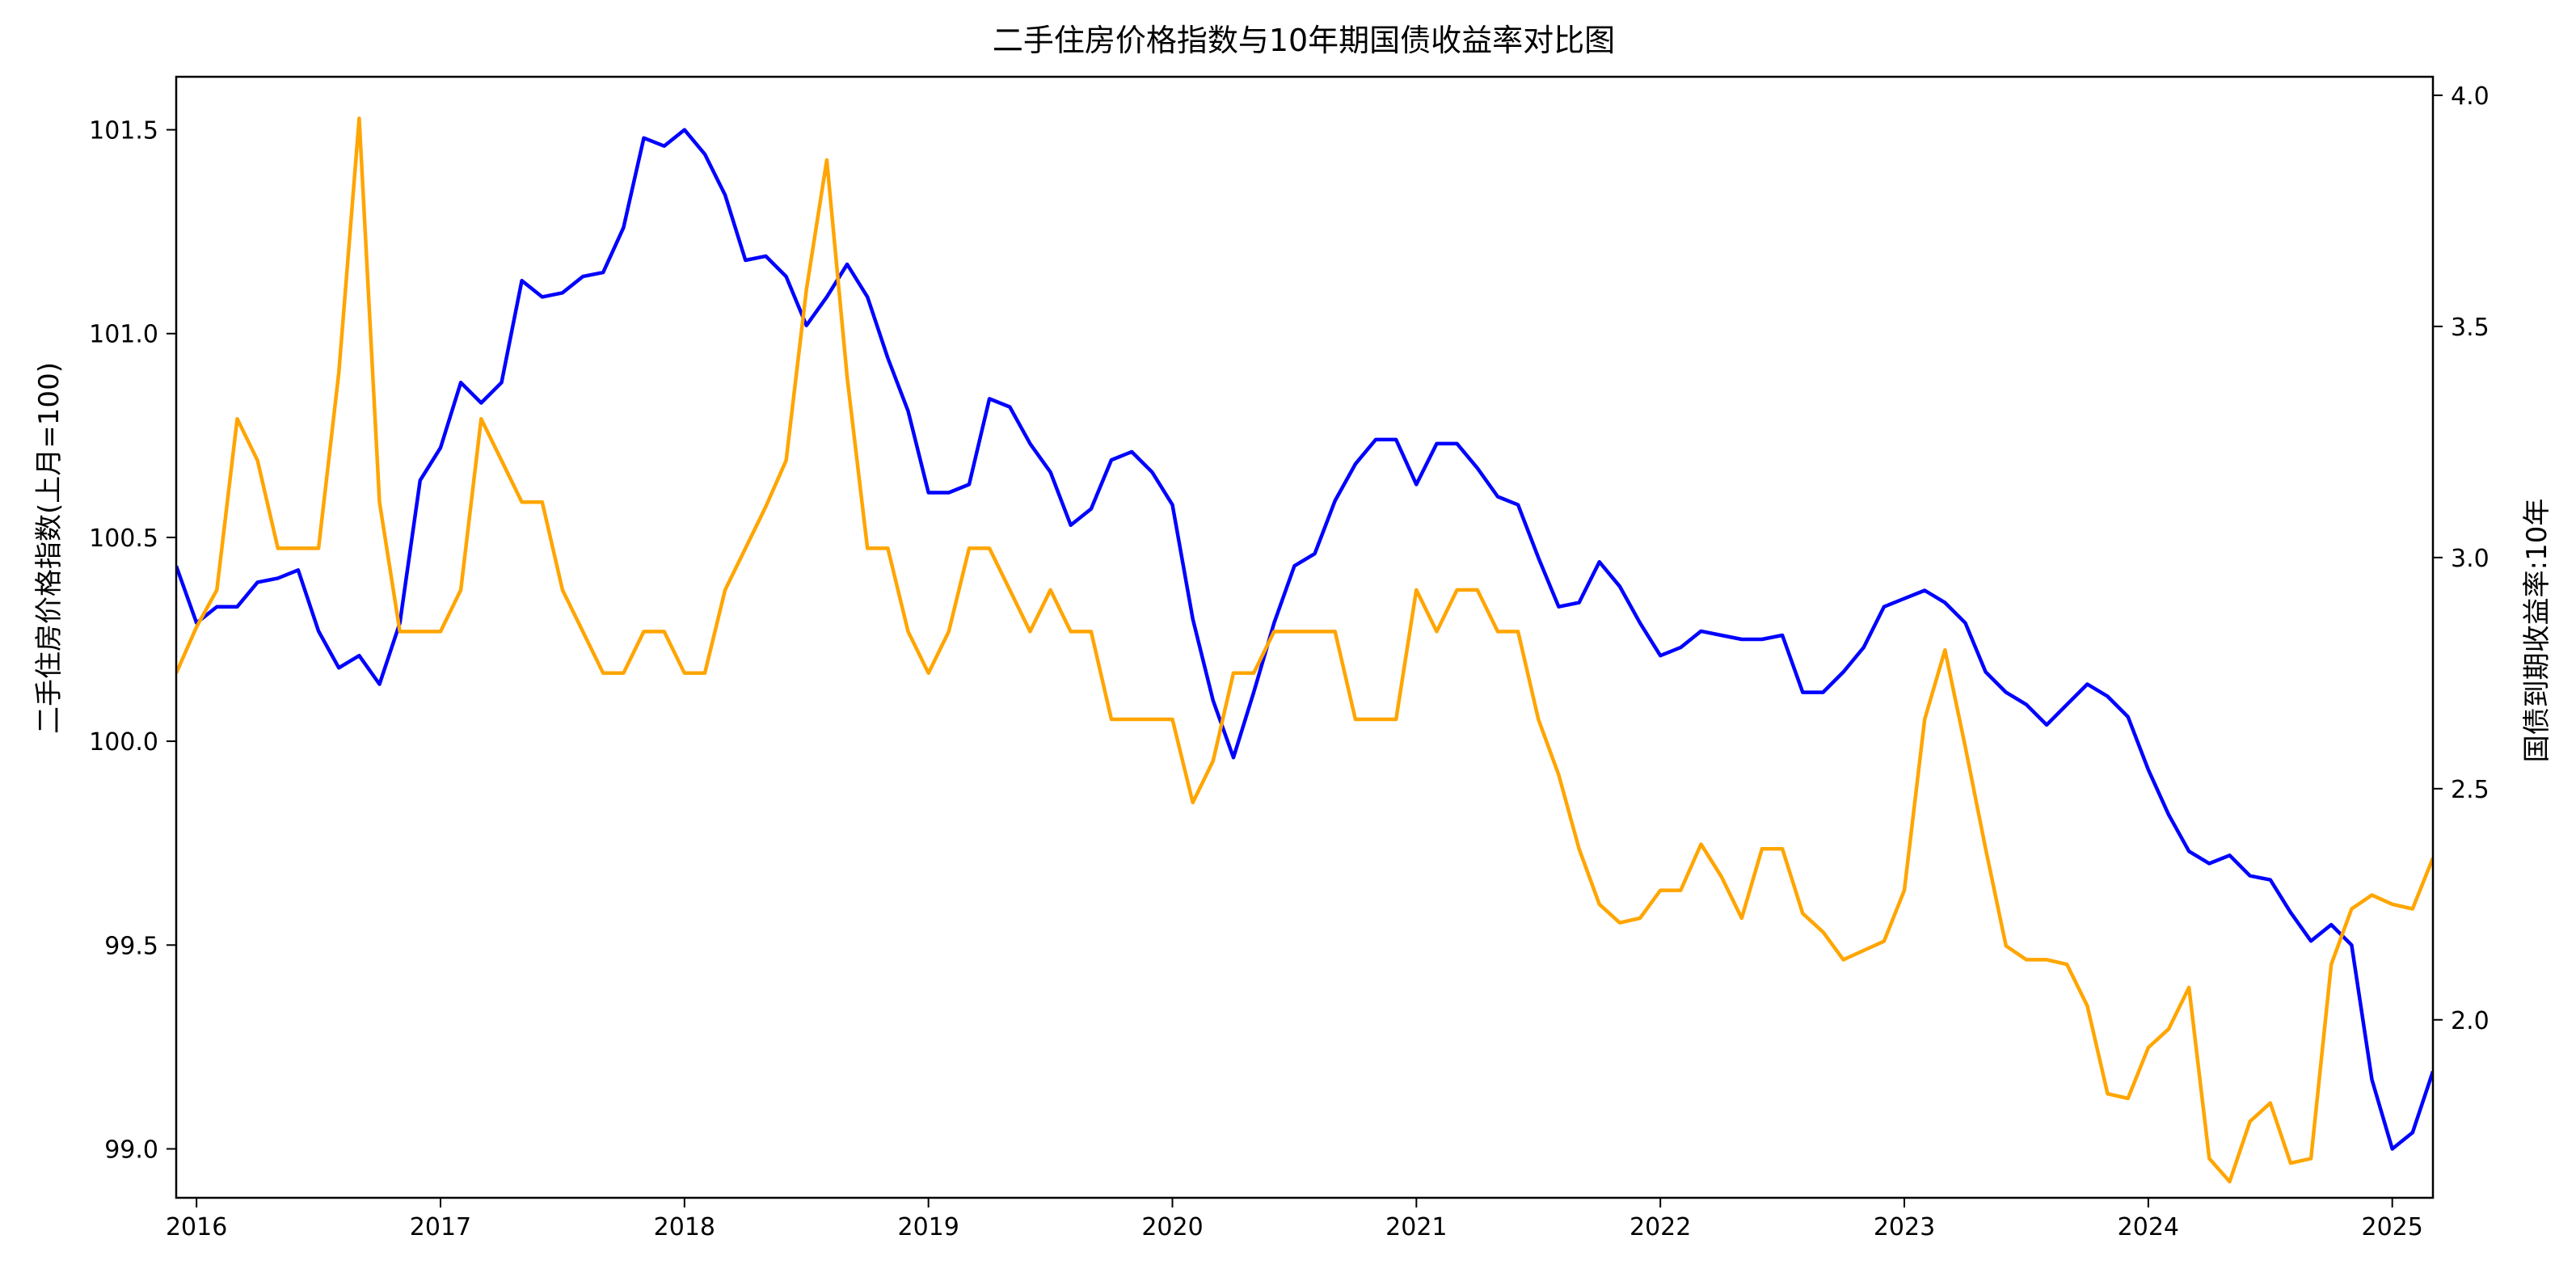 This screenshot has height=1277, width=2576. I want to click on y-tick-label: 101.0, so click(123, 335).